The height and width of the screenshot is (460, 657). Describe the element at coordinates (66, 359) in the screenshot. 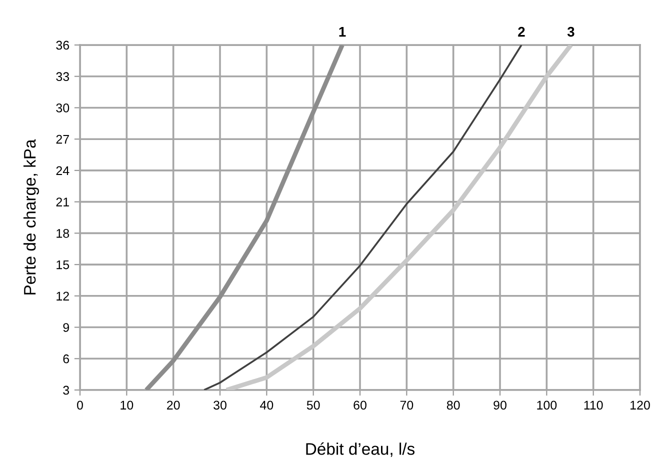

I see `y-tick-label: 6` at that location.